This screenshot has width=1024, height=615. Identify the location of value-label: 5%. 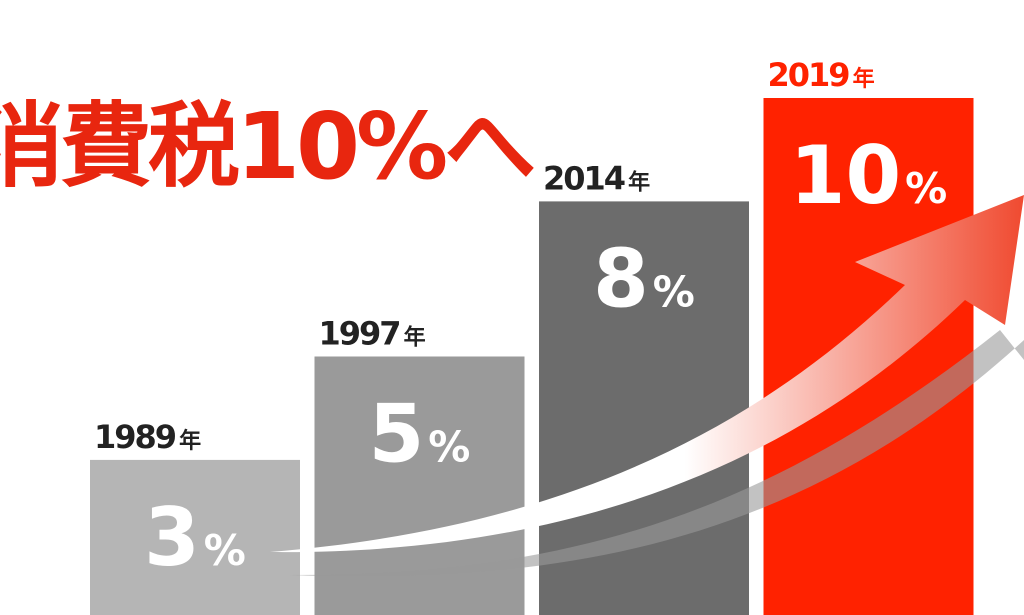
(420, 434).